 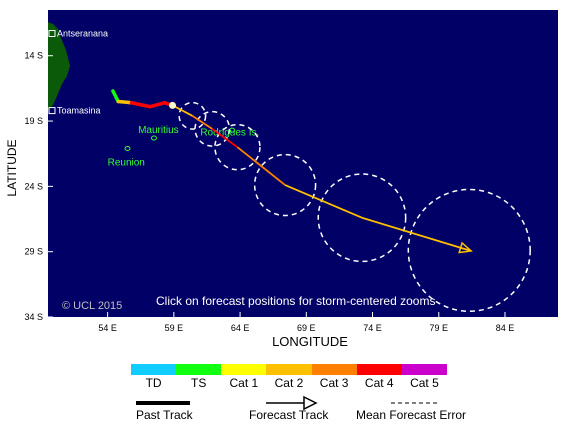 What do you see at coordinates (424, 383) in the screenshot?
I see `category-label: Cat 5` at bounding box center [424, 383].